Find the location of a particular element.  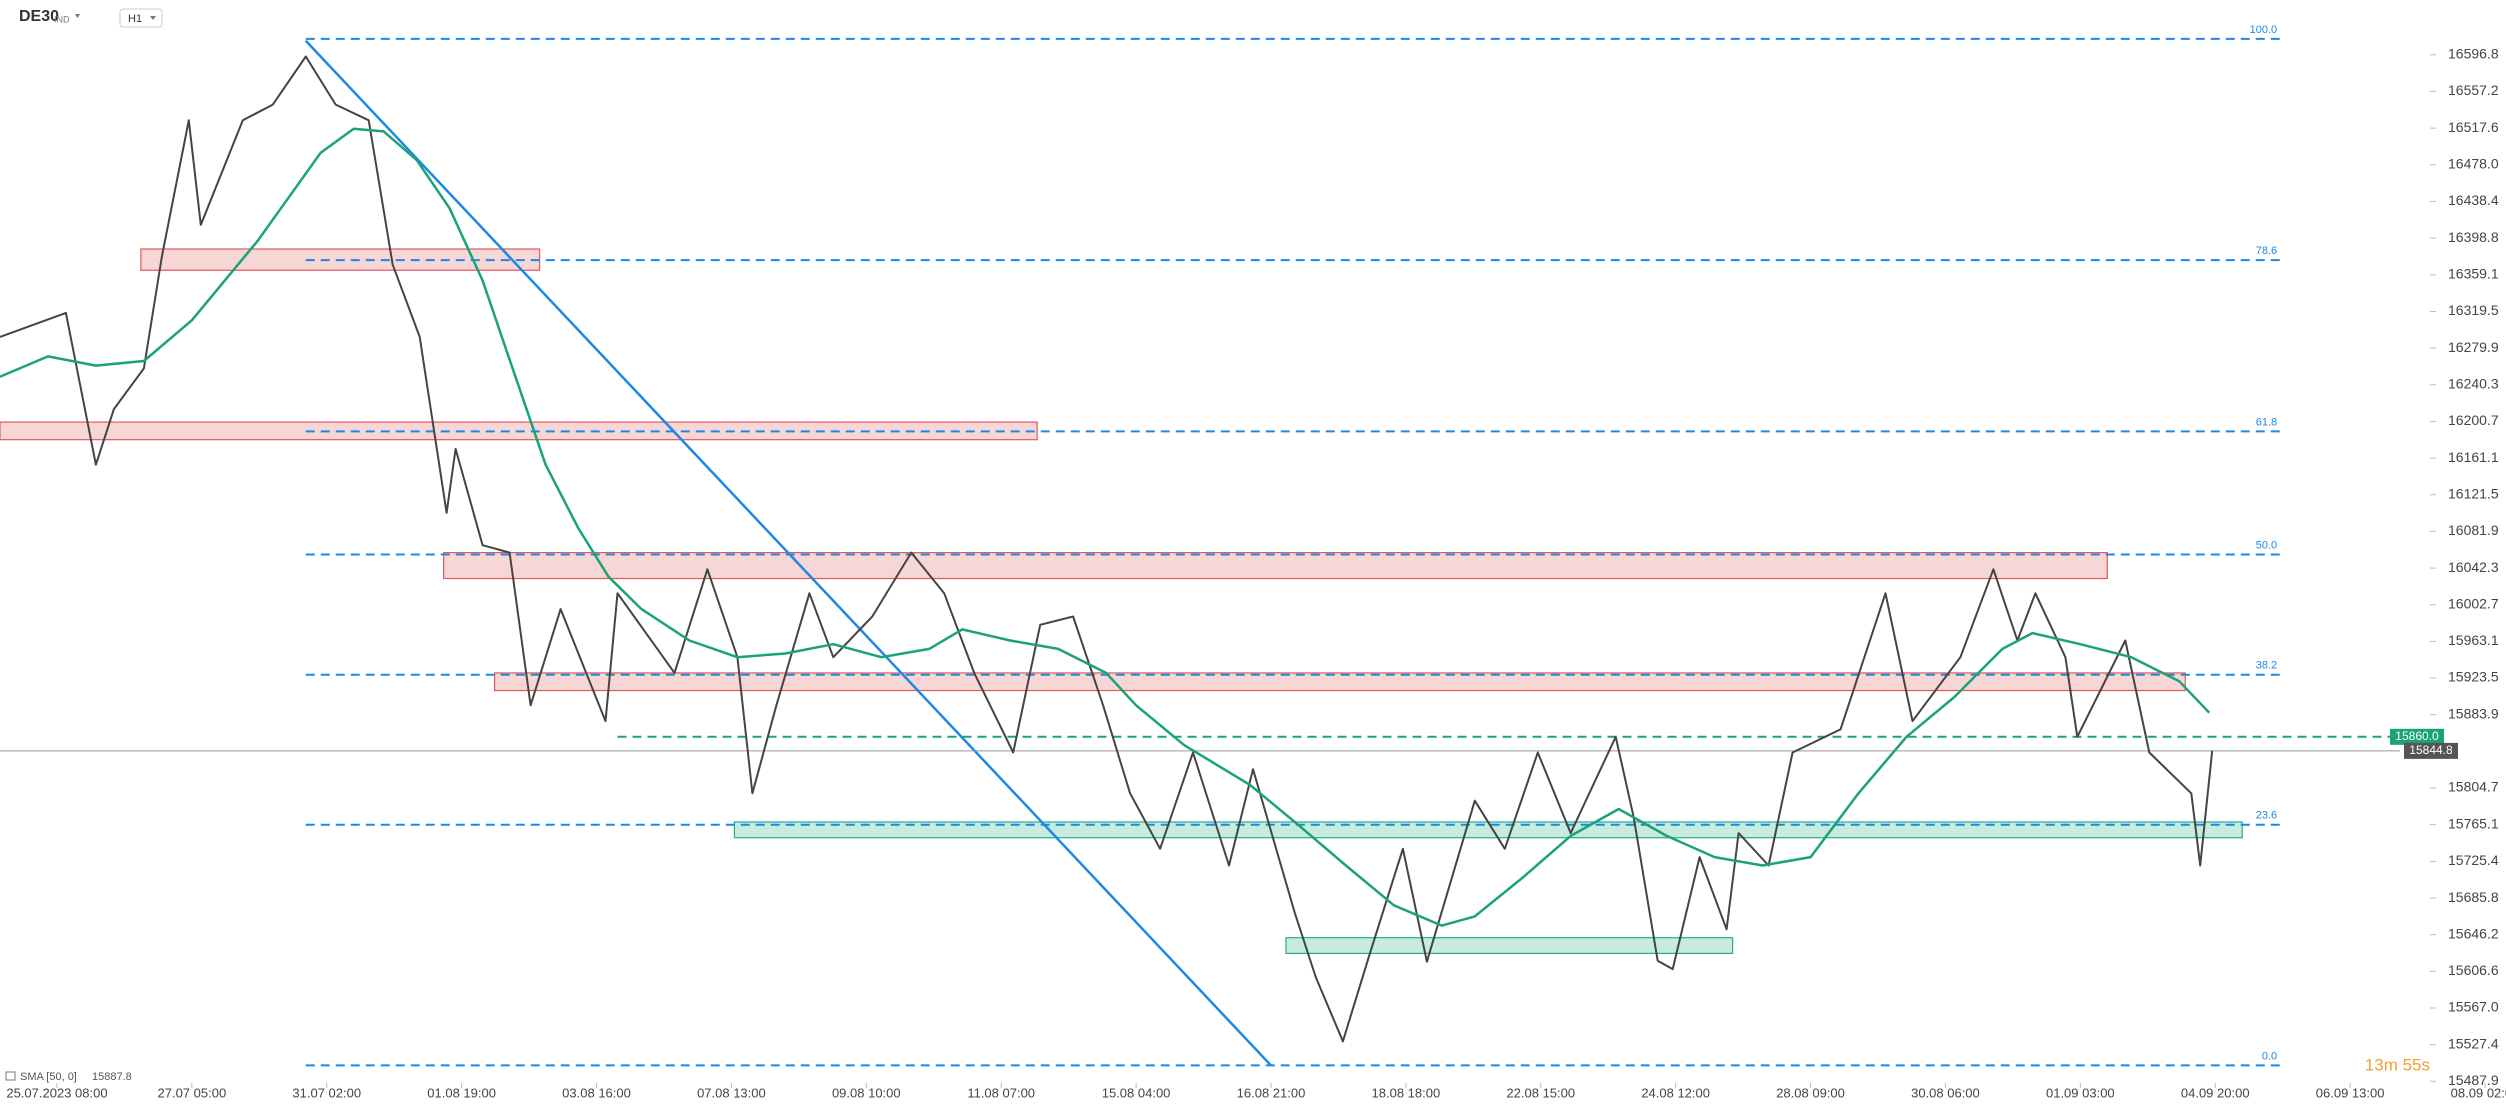

current-price-box is located at coordinates (2431, 750).